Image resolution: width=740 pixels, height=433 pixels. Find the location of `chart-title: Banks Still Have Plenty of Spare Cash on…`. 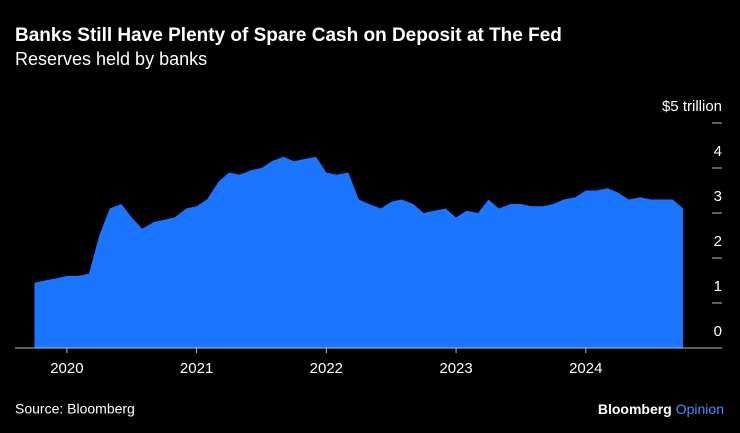

chart-title: Banks Still Have Plenty of Spare Cash on… is located at coordinates (288, 35).